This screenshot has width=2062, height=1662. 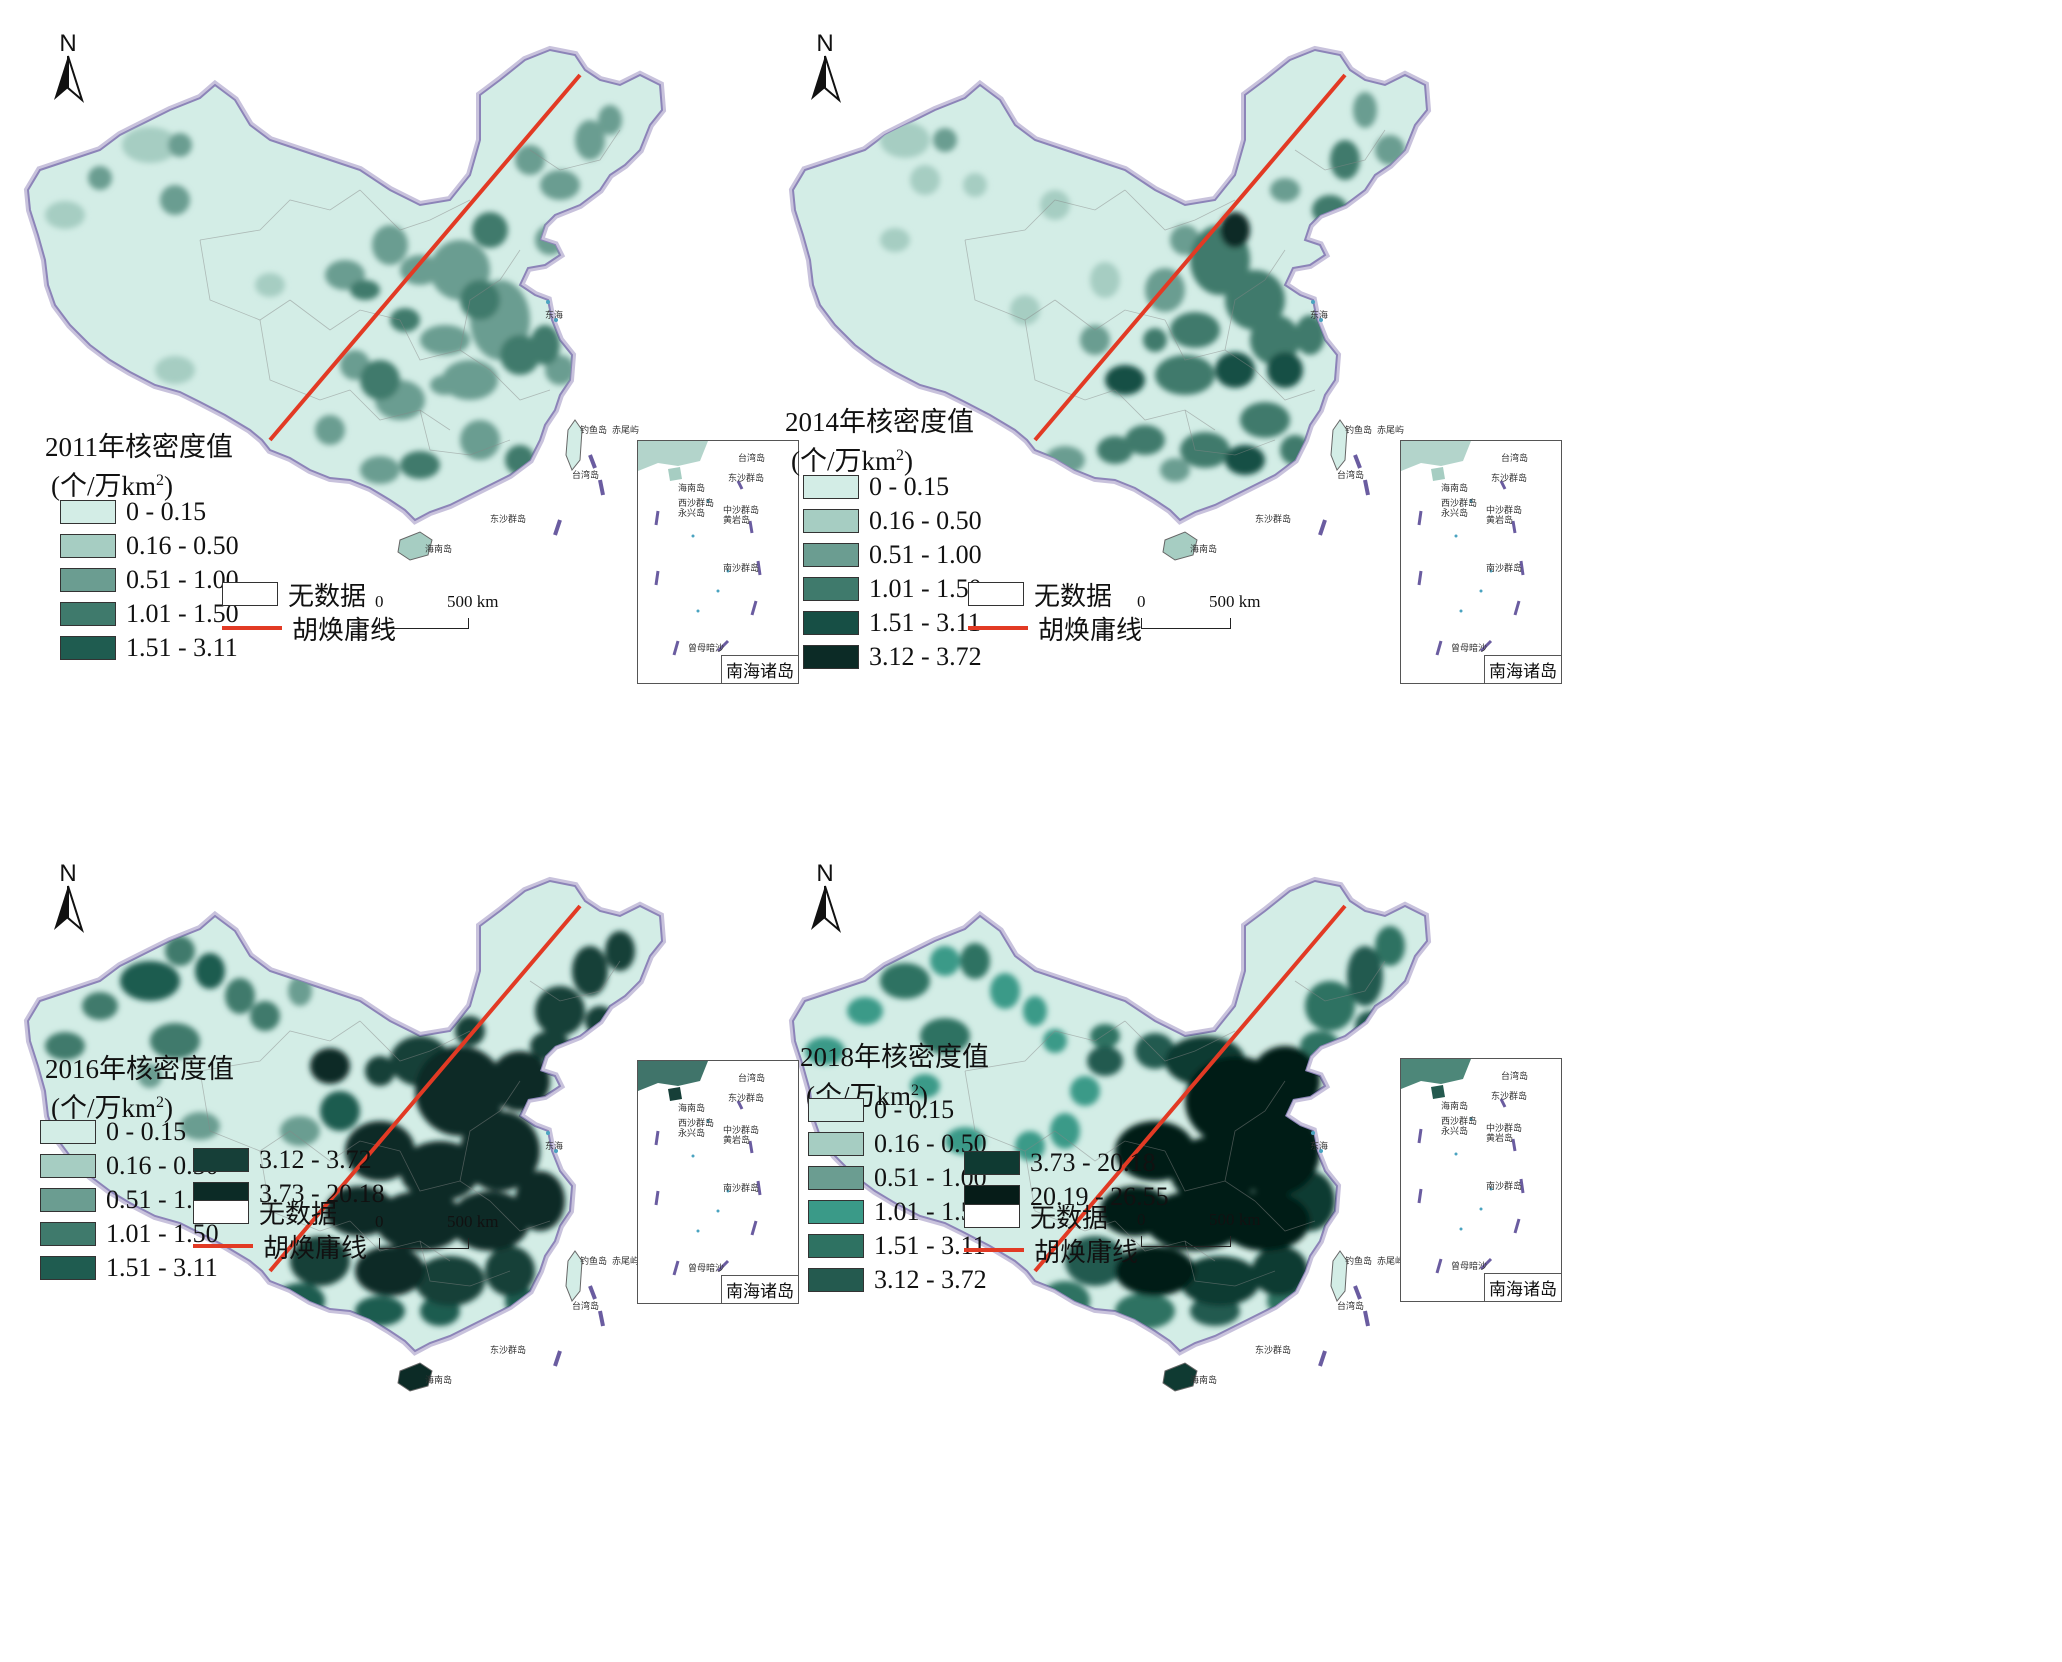 What do you see at coordinates (759, 669) in the screenshot?
I see `inset-label: 南海诸岛` at bounding box center [759, 669].